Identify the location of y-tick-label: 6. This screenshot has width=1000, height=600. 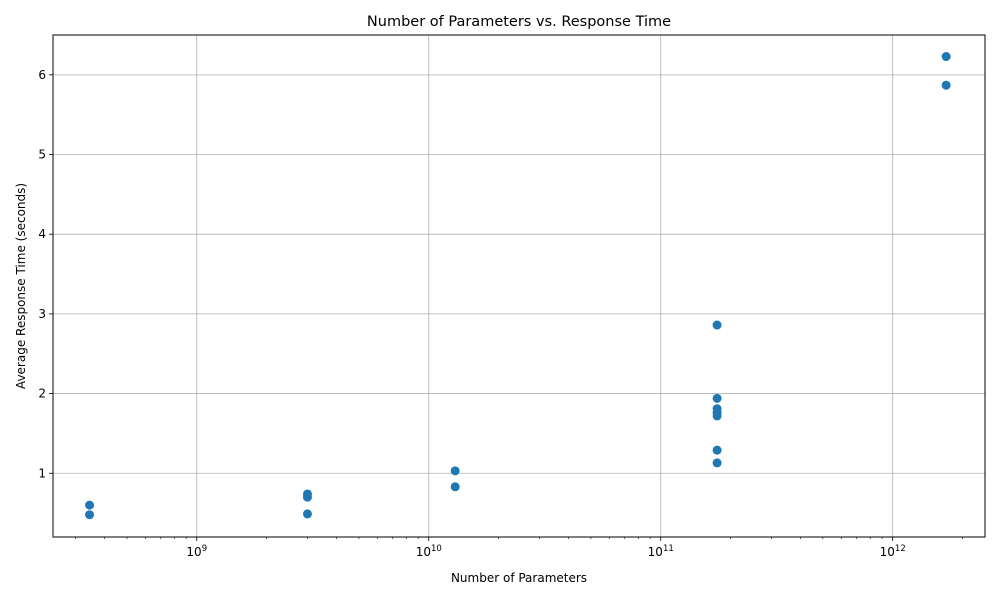
(42, 75).